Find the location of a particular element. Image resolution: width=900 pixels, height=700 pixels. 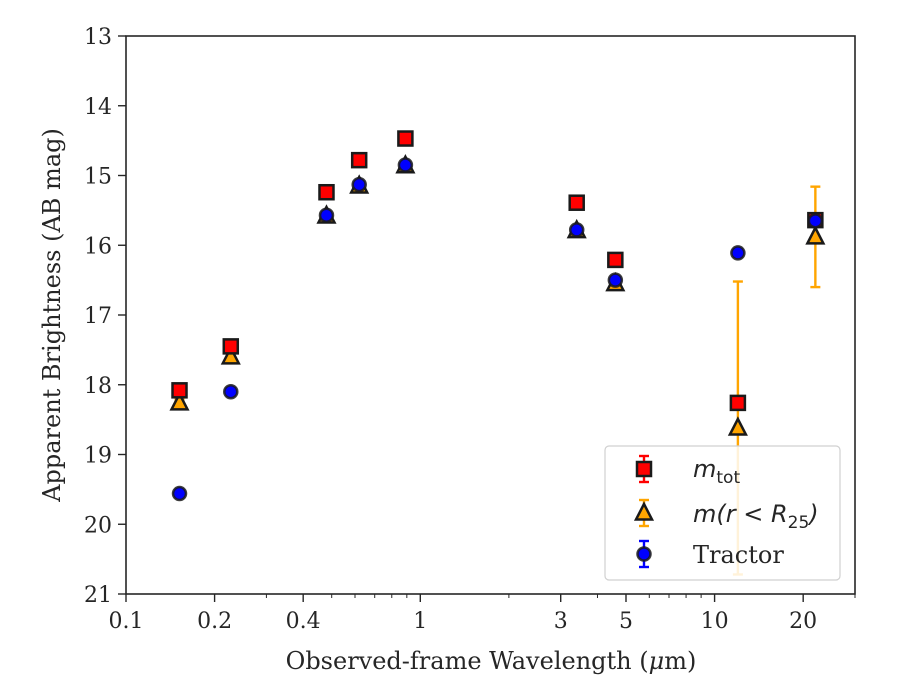

x-axis-label-unit: μ is located at coordinates (657, 661).